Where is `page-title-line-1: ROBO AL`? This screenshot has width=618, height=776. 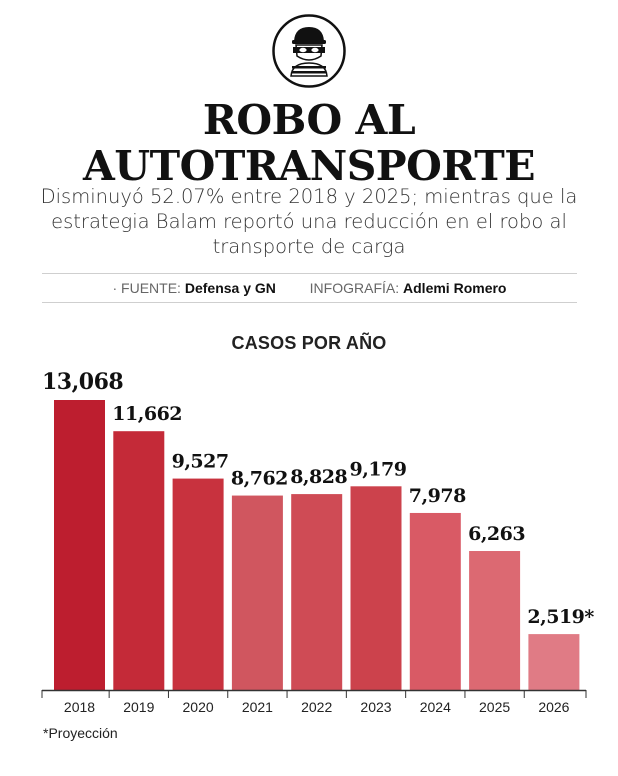 page-title-line-1: ROBO AL is located at coordinates (309, 120).